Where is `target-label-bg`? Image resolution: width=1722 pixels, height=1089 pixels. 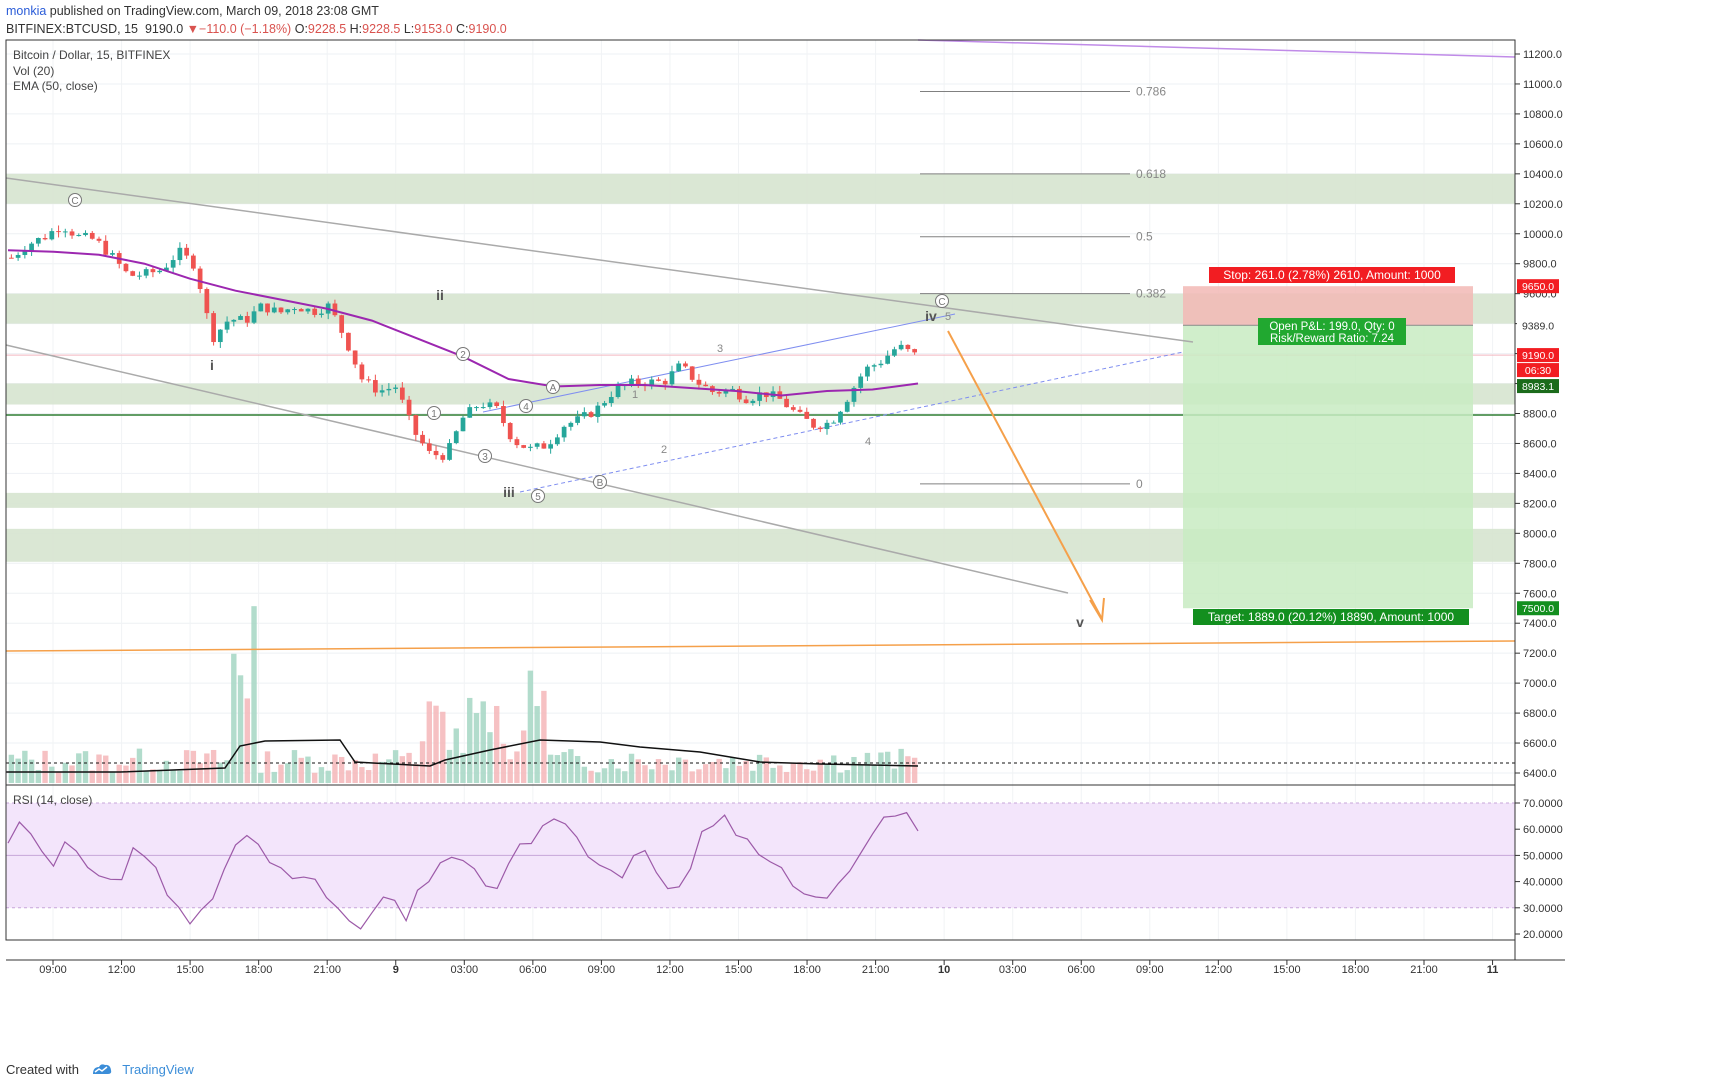 target-label-bg is located at coordinates (1331, 617).